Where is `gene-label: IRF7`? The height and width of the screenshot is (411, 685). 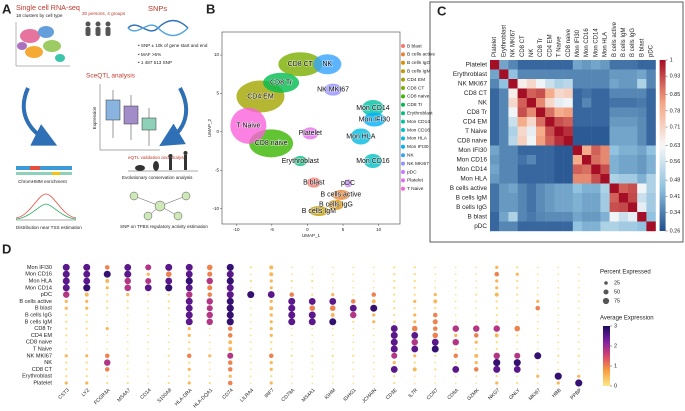 gene-label: IRF7 is located at coordinates (270, 393).